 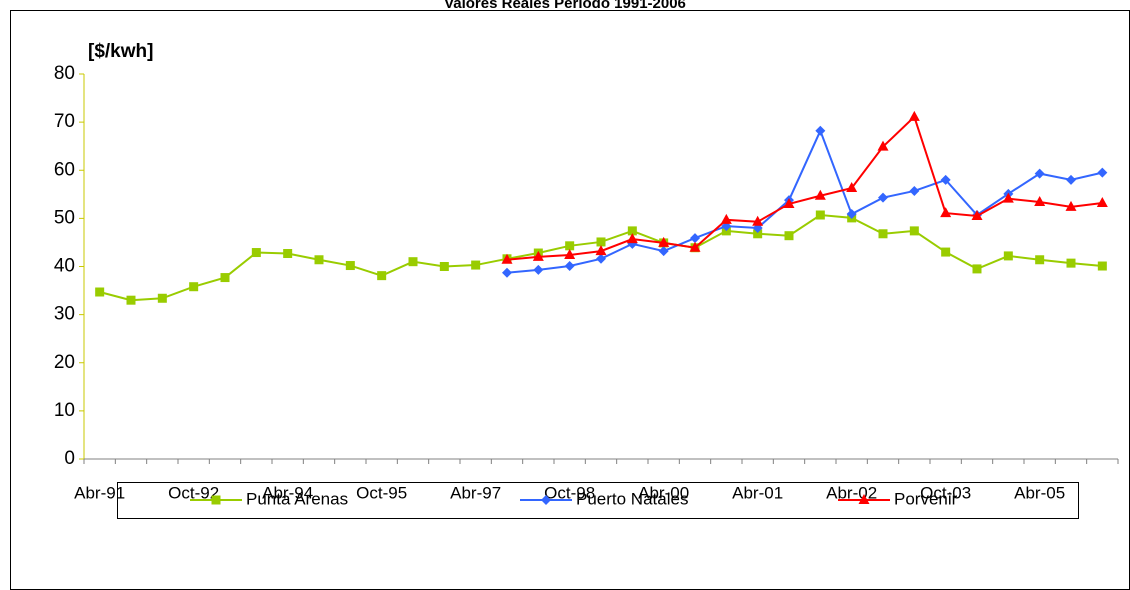 I want to click on y-tick-label: 70, so click(x=64, y=121).